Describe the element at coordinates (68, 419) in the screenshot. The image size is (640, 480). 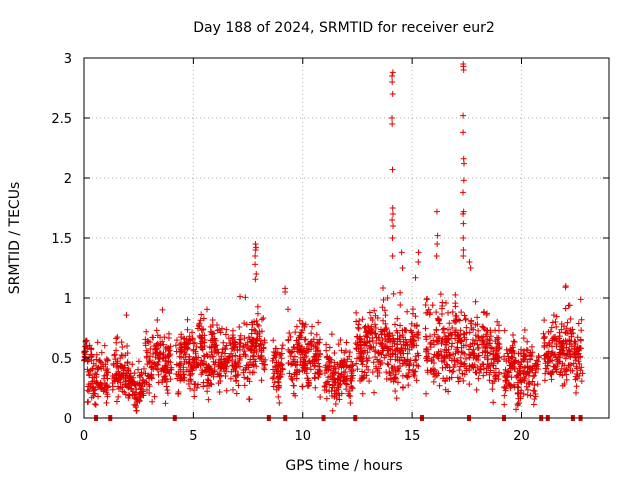
I see `y-tick-label: 0` at that location.